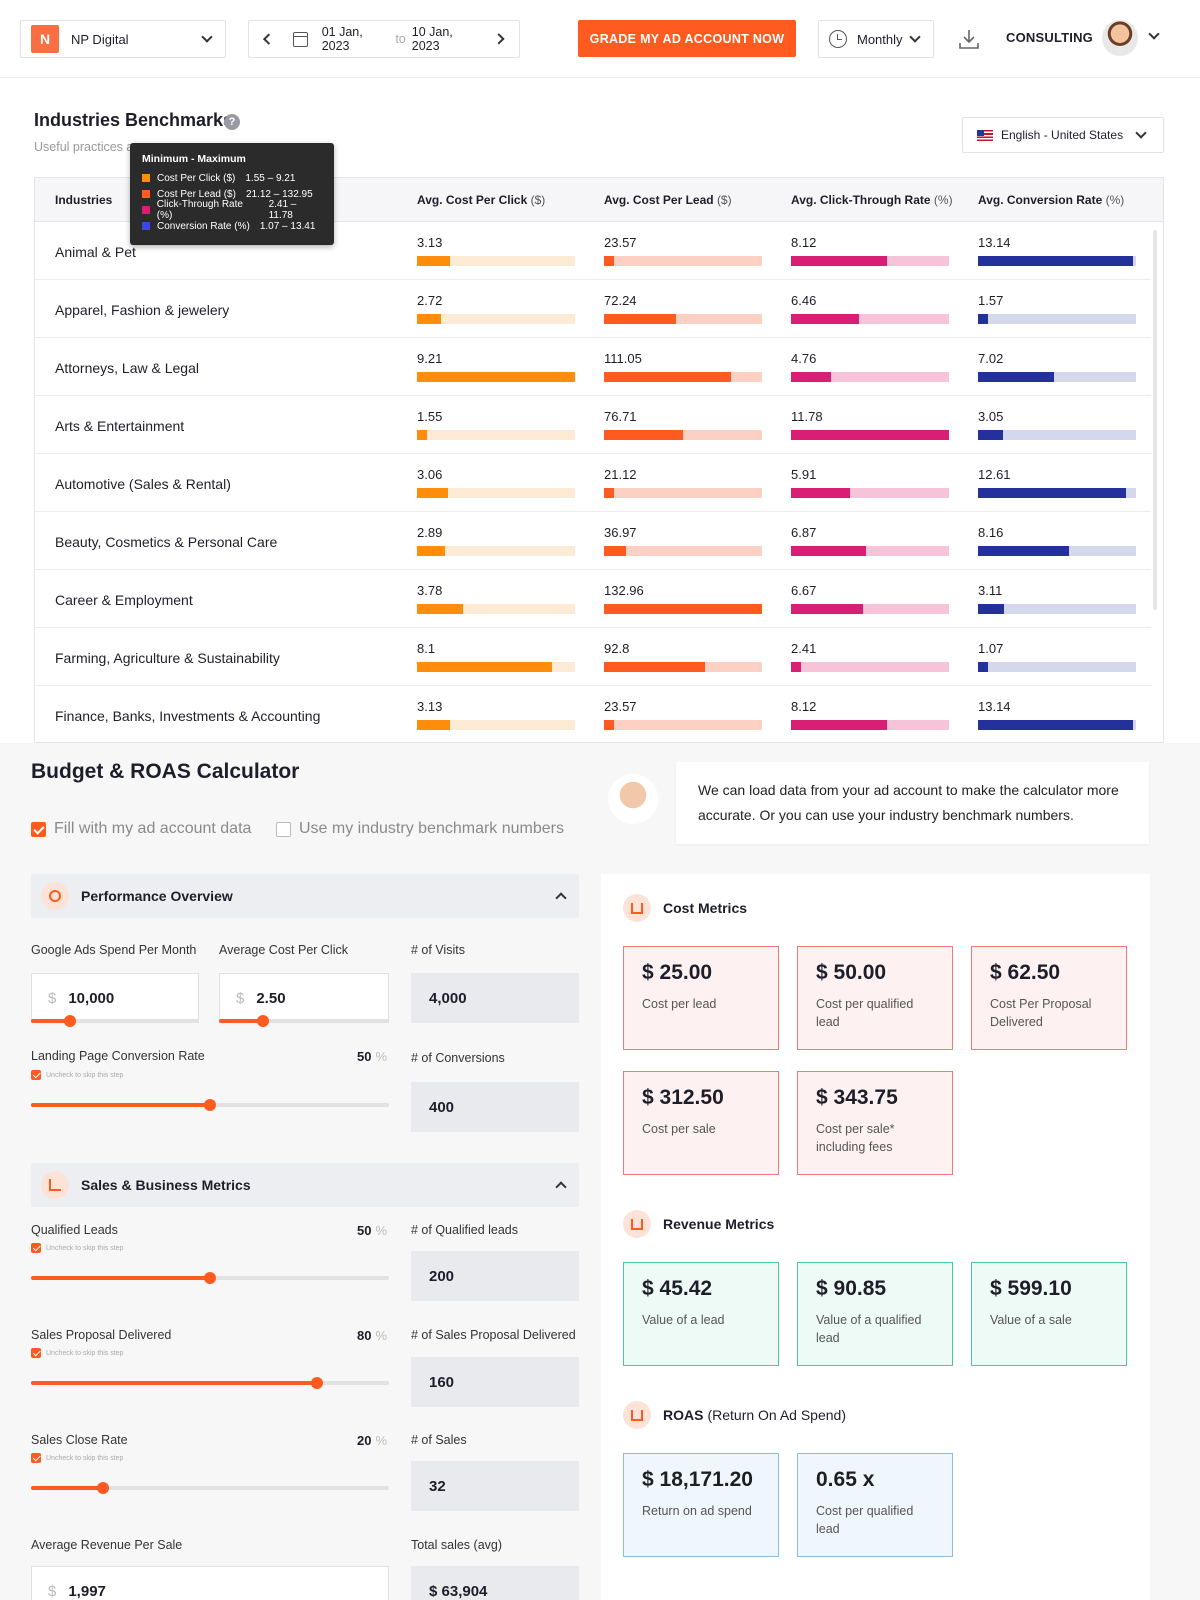 The height and width of the screenshot is (1600, 1200). What do you see at coordinates (210, 1488) in the screenshot?
I see `sc-slider` at bounding box center [210, 1488].